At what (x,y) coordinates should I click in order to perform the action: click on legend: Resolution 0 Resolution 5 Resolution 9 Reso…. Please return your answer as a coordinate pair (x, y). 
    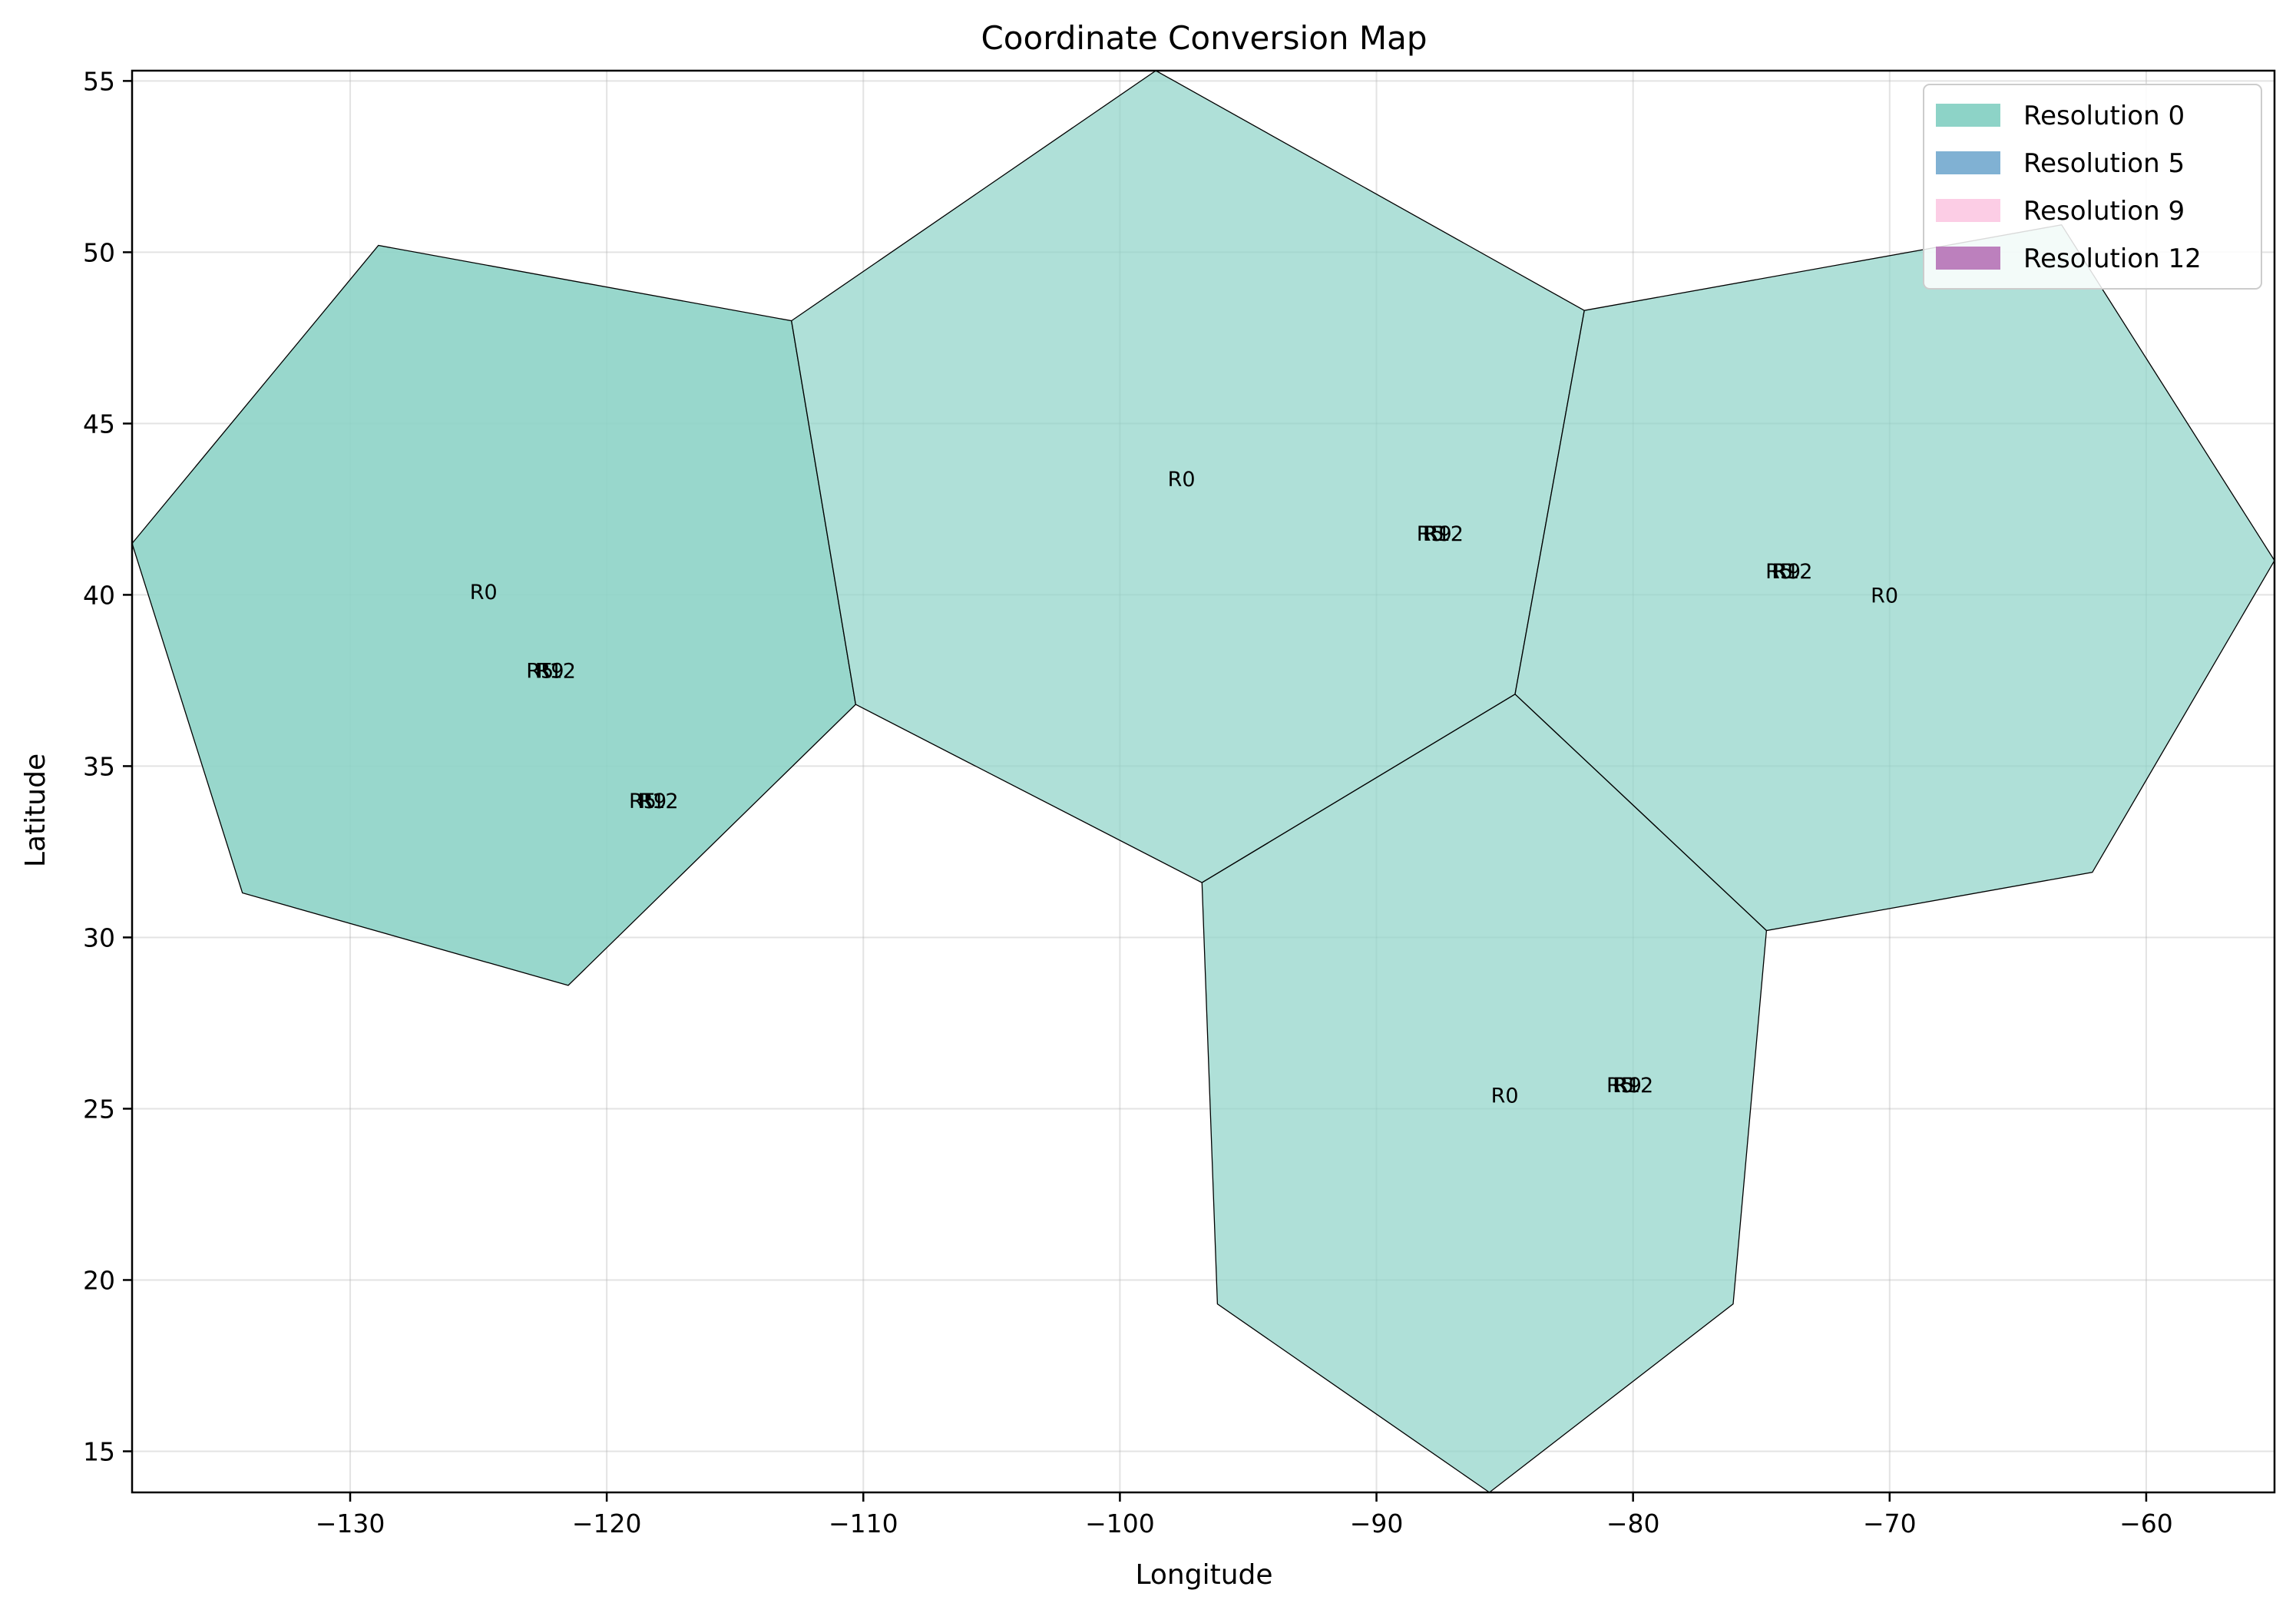
    Looking at the image, I should click on (2092, 187).